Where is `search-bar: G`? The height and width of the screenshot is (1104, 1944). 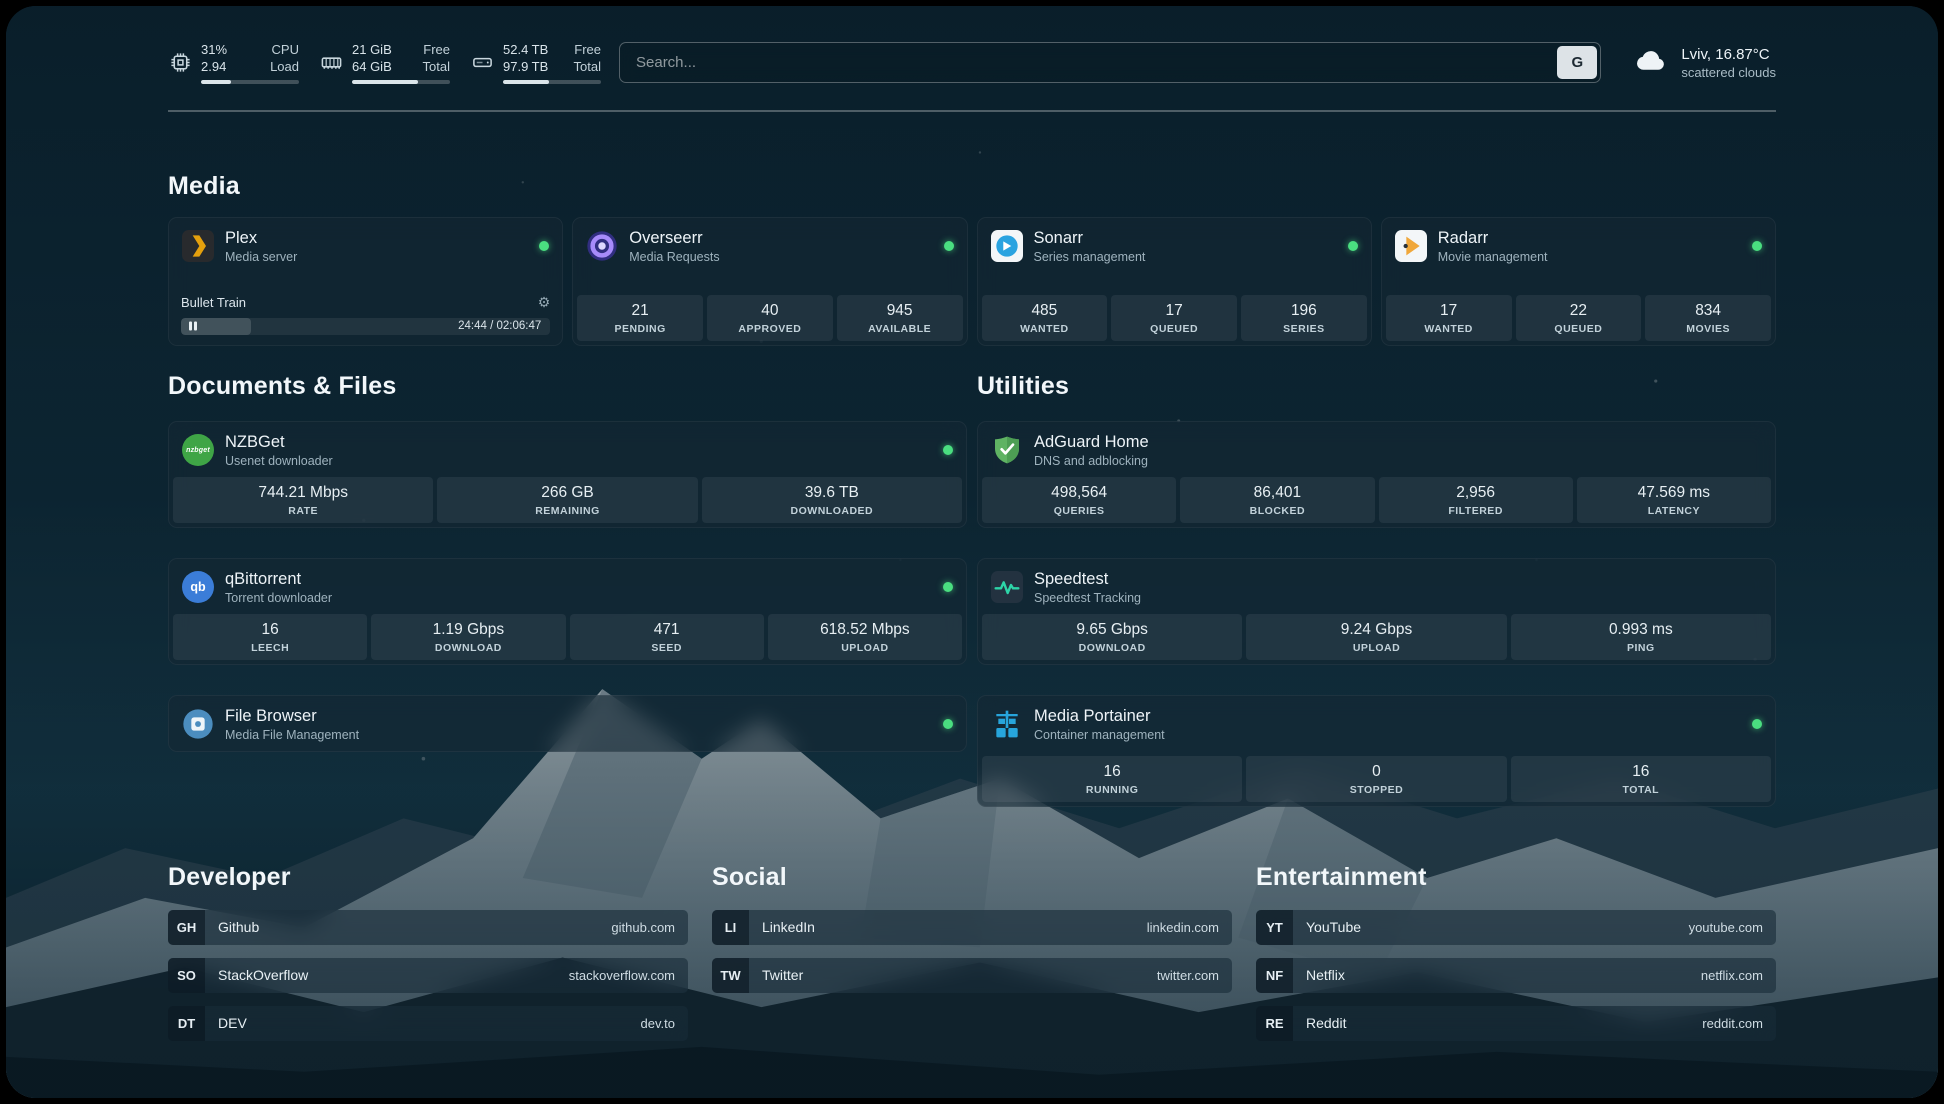 search-bar: G is located at coordinates (1110, 63).